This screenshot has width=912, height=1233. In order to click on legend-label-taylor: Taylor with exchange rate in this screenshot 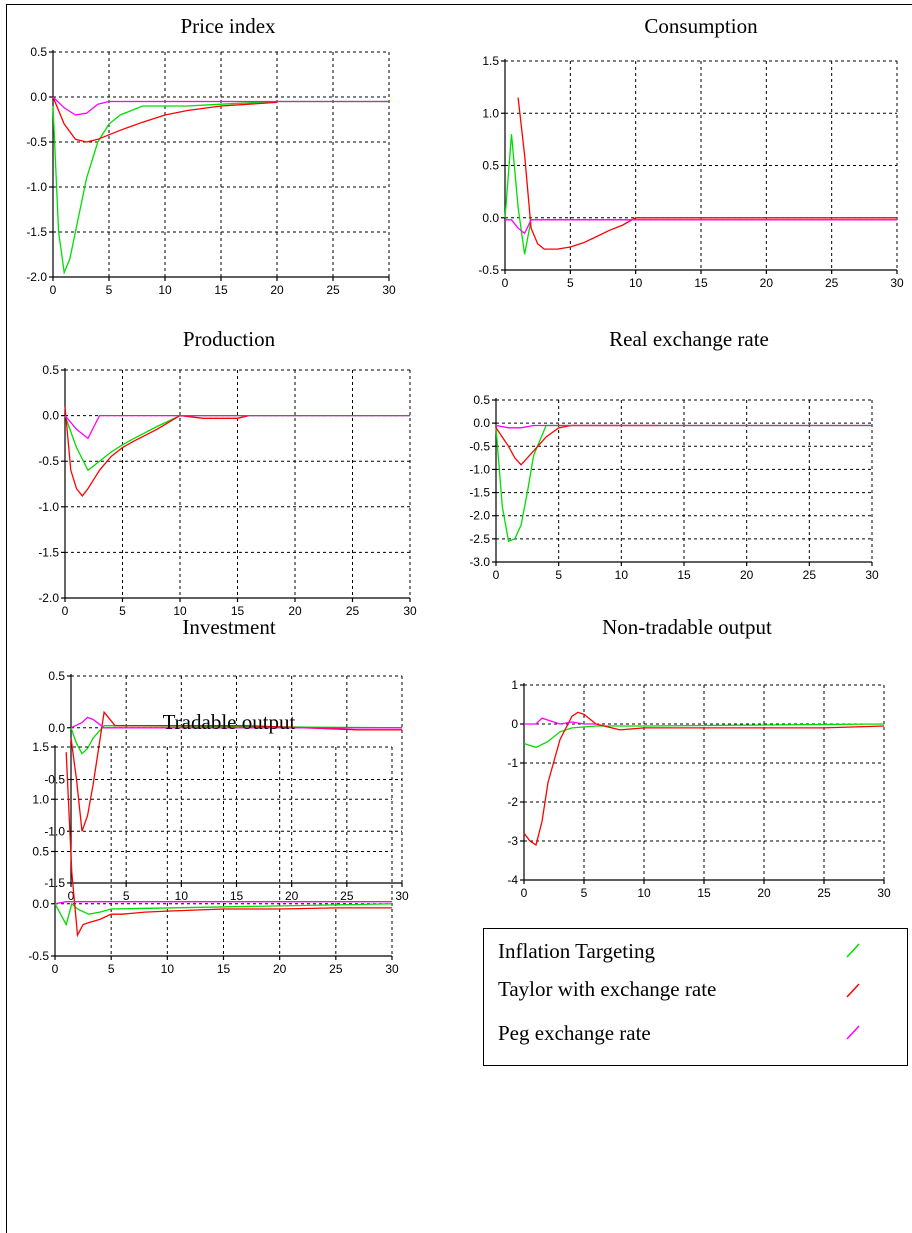, I will do `click(607, 989)`.